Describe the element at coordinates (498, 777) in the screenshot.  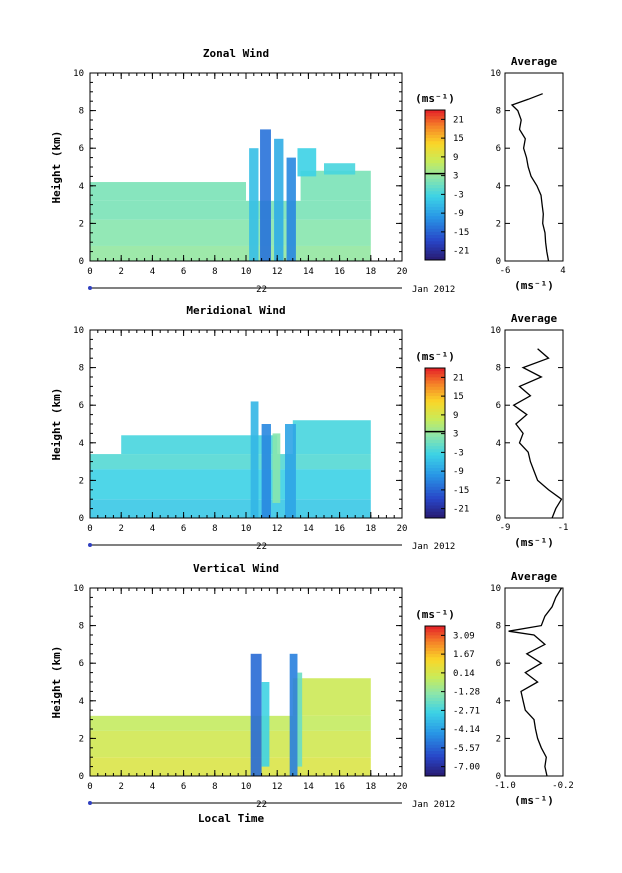
I see `avg-y-tick-label: 0` at that location.